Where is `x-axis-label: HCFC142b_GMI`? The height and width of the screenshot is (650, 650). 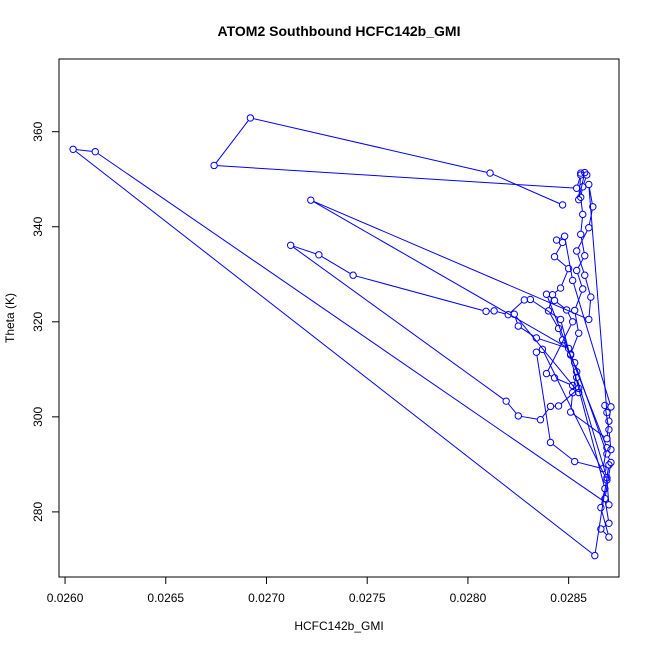 x-axis-label: HCFC142b_GMI is located at coordinates (338, 626).